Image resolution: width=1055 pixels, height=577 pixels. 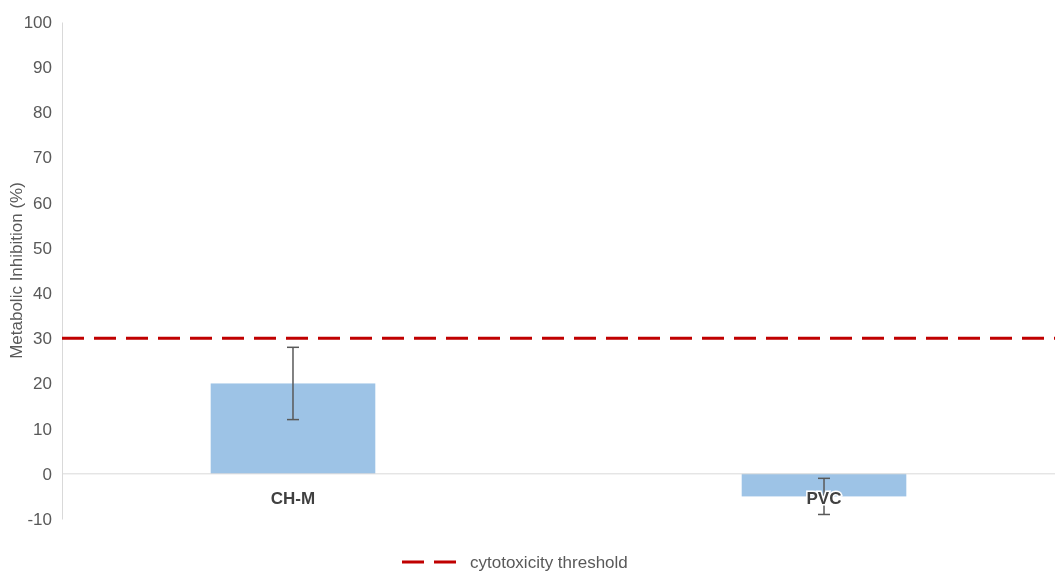 What do you see at coordinates (42, 429) in the screenshot?
I see `y-tick-label: 10` at bounding box center [42, 429].